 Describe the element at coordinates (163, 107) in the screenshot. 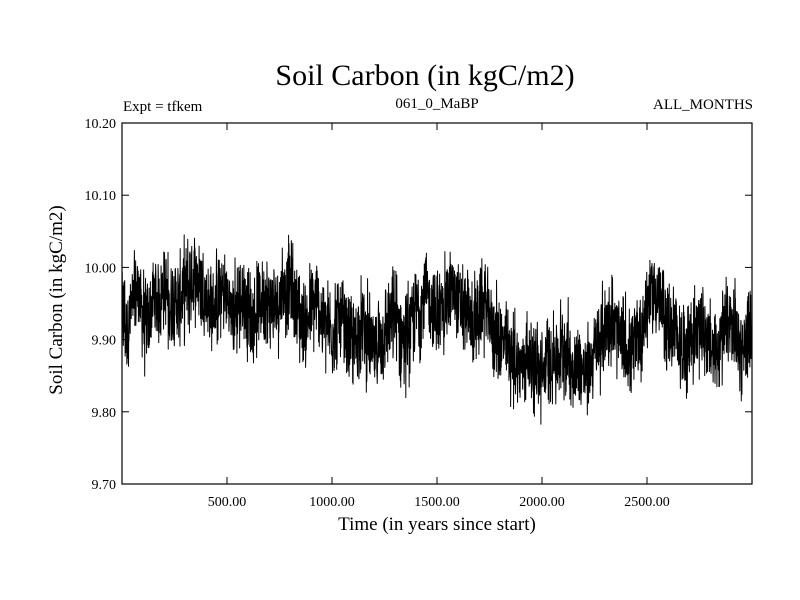

I see `experiment-label: Expt = tfkem` at that location.